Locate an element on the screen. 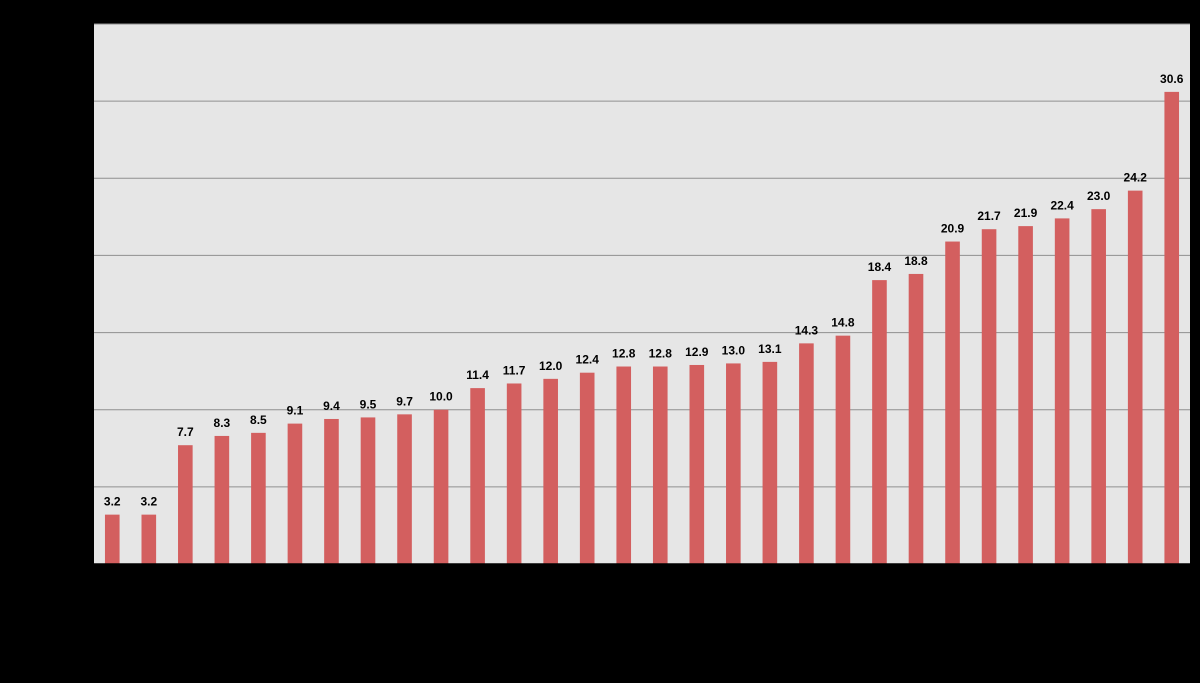 The image size is (1200, 683). data-label: 13.0 is located at coordinates (734, 350).